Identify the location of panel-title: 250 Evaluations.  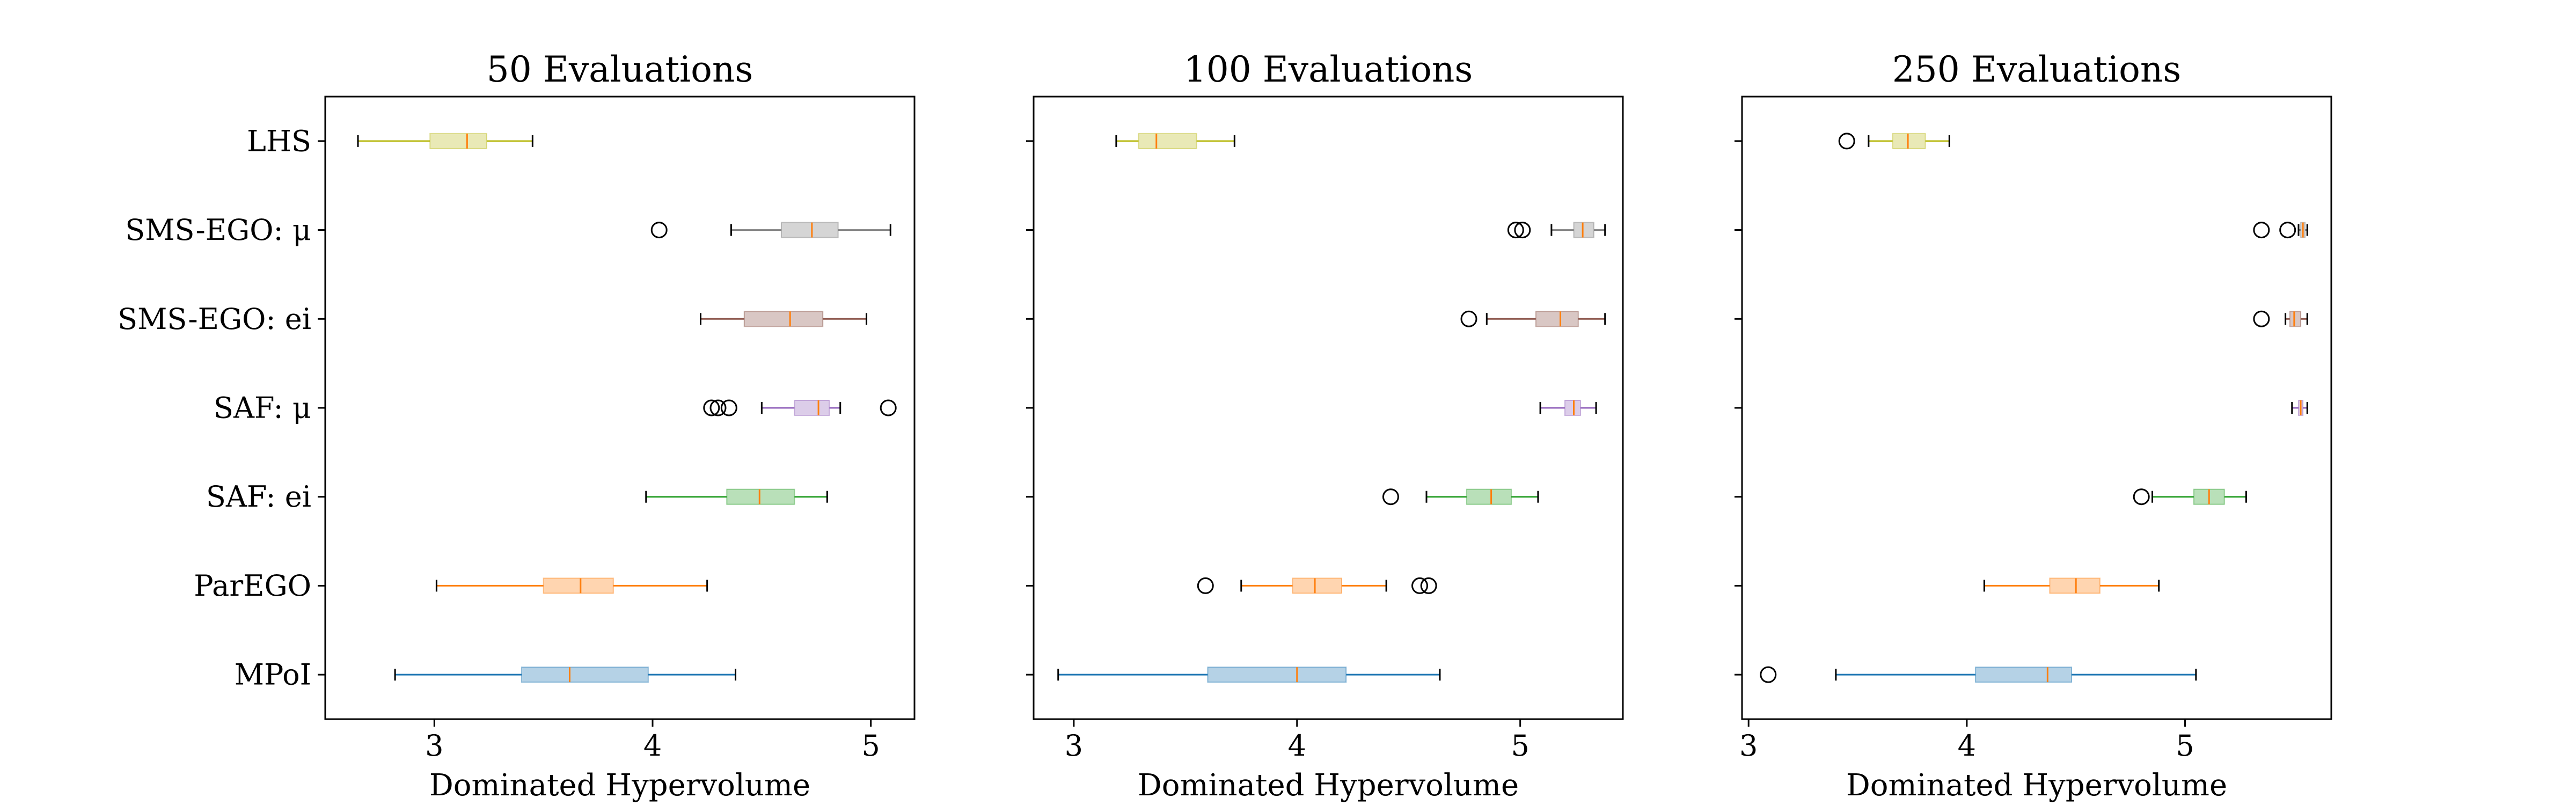
(2036, 69).